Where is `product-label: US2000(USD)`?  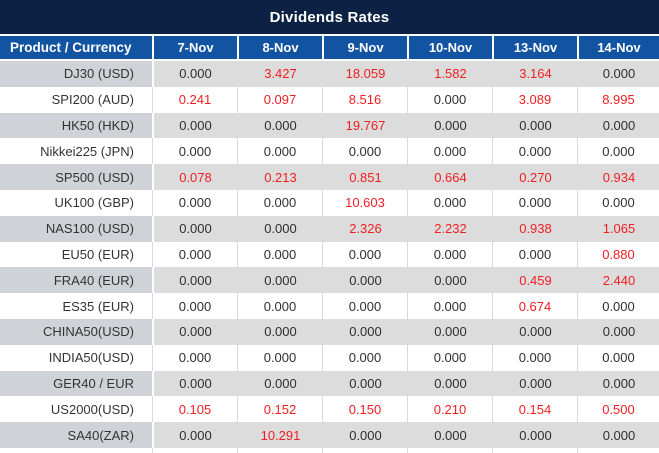
product-label: US2000(USD) is located at coordinates (76, 409).